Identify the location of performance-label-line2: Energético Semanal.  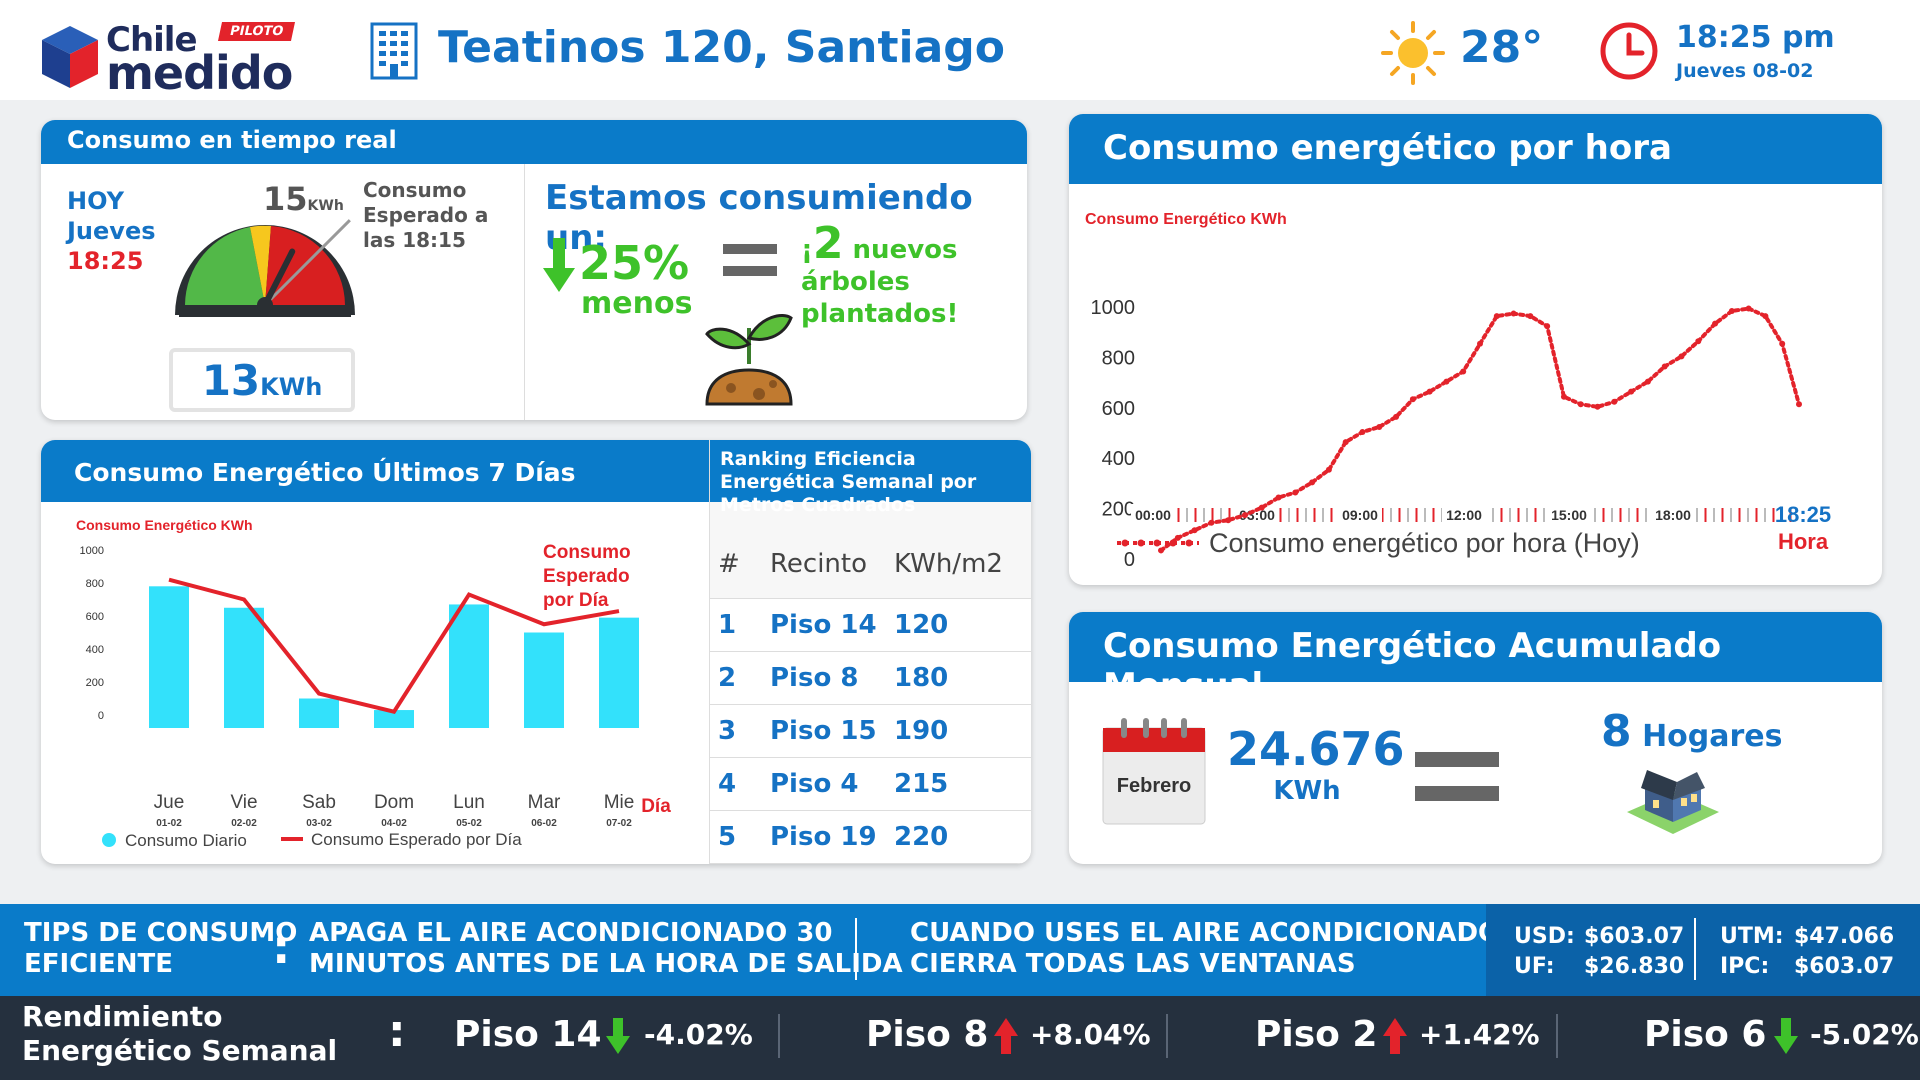
(180, 1050).